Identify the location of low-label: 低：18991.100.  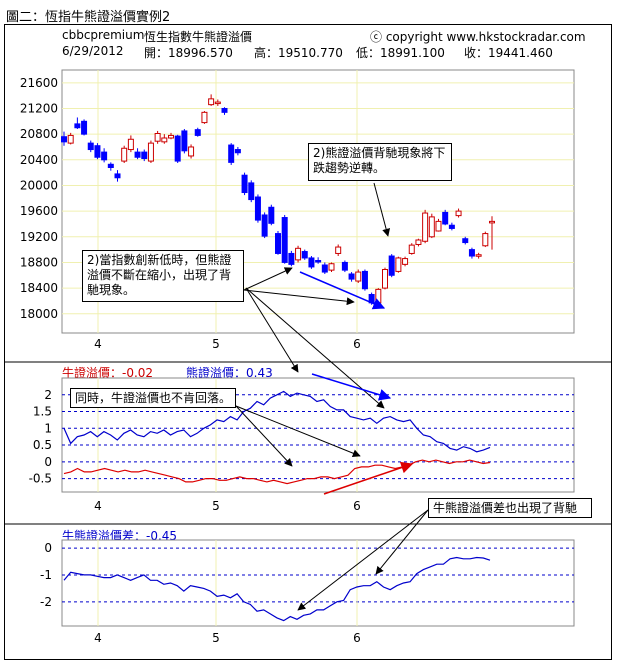
(400, 53).